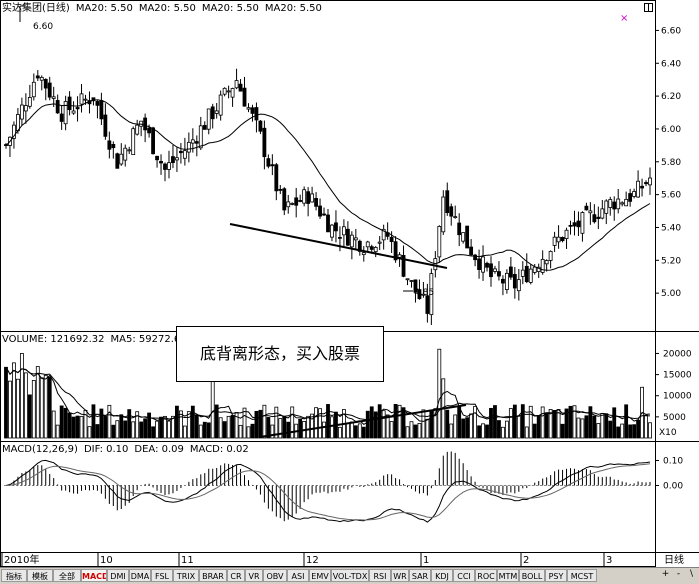  I want to click on x-tick-label: 2, so click(526, 560).